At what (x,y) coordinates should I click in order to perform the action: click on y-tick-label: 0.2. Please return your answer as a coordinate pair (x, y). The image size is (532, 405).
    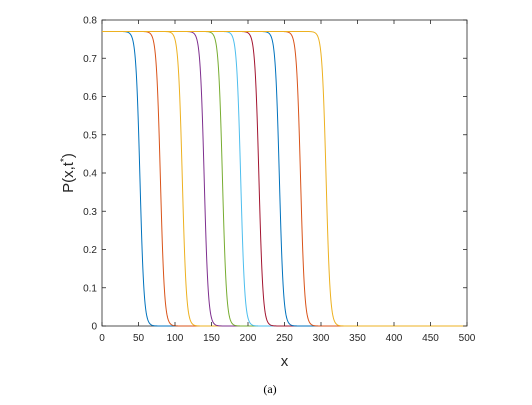
    Looking at the image, I should click on (90, 250).